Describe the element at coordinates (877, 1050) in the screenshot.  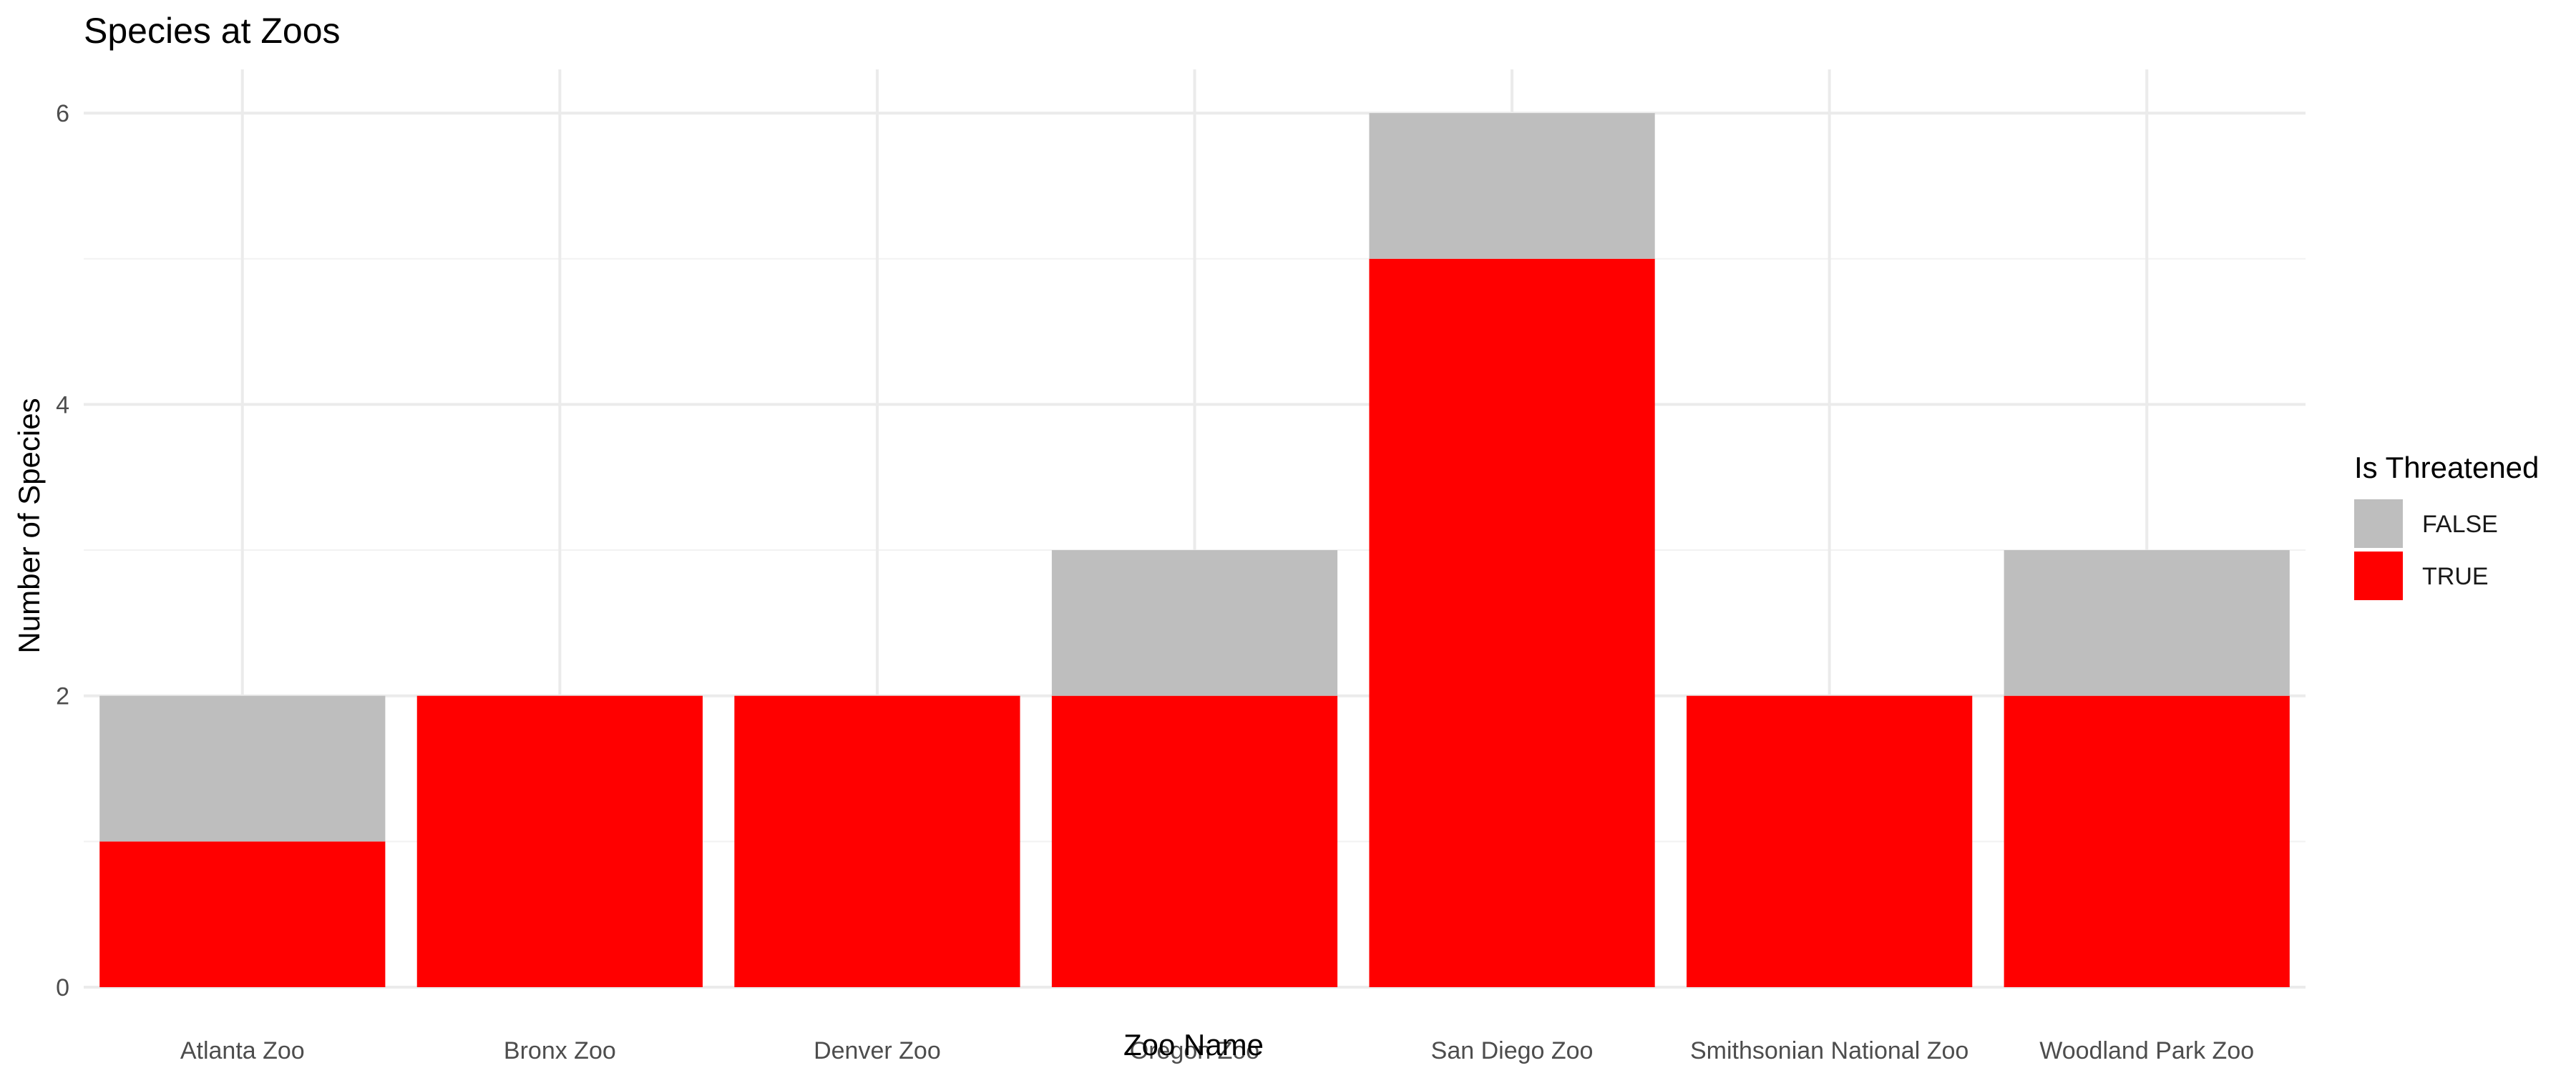
I see `x-tick-label: Denver Zoo` at that location.